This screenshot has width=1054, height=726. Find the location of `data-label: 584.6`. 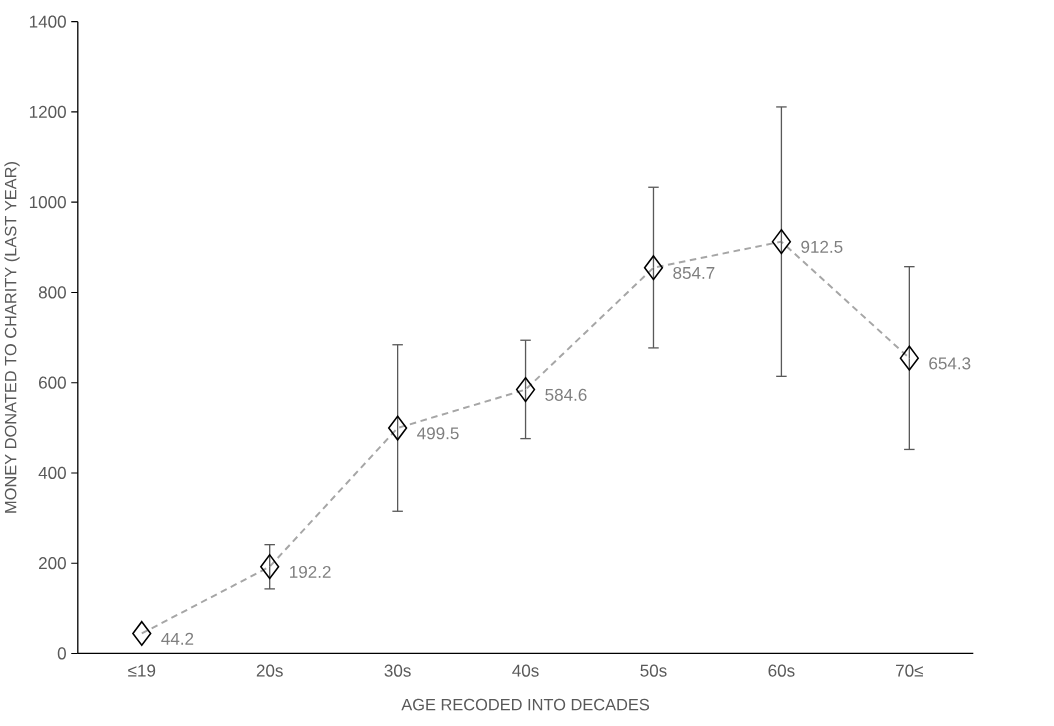

data-label: 584.6 is located at coordinates (566, 394).